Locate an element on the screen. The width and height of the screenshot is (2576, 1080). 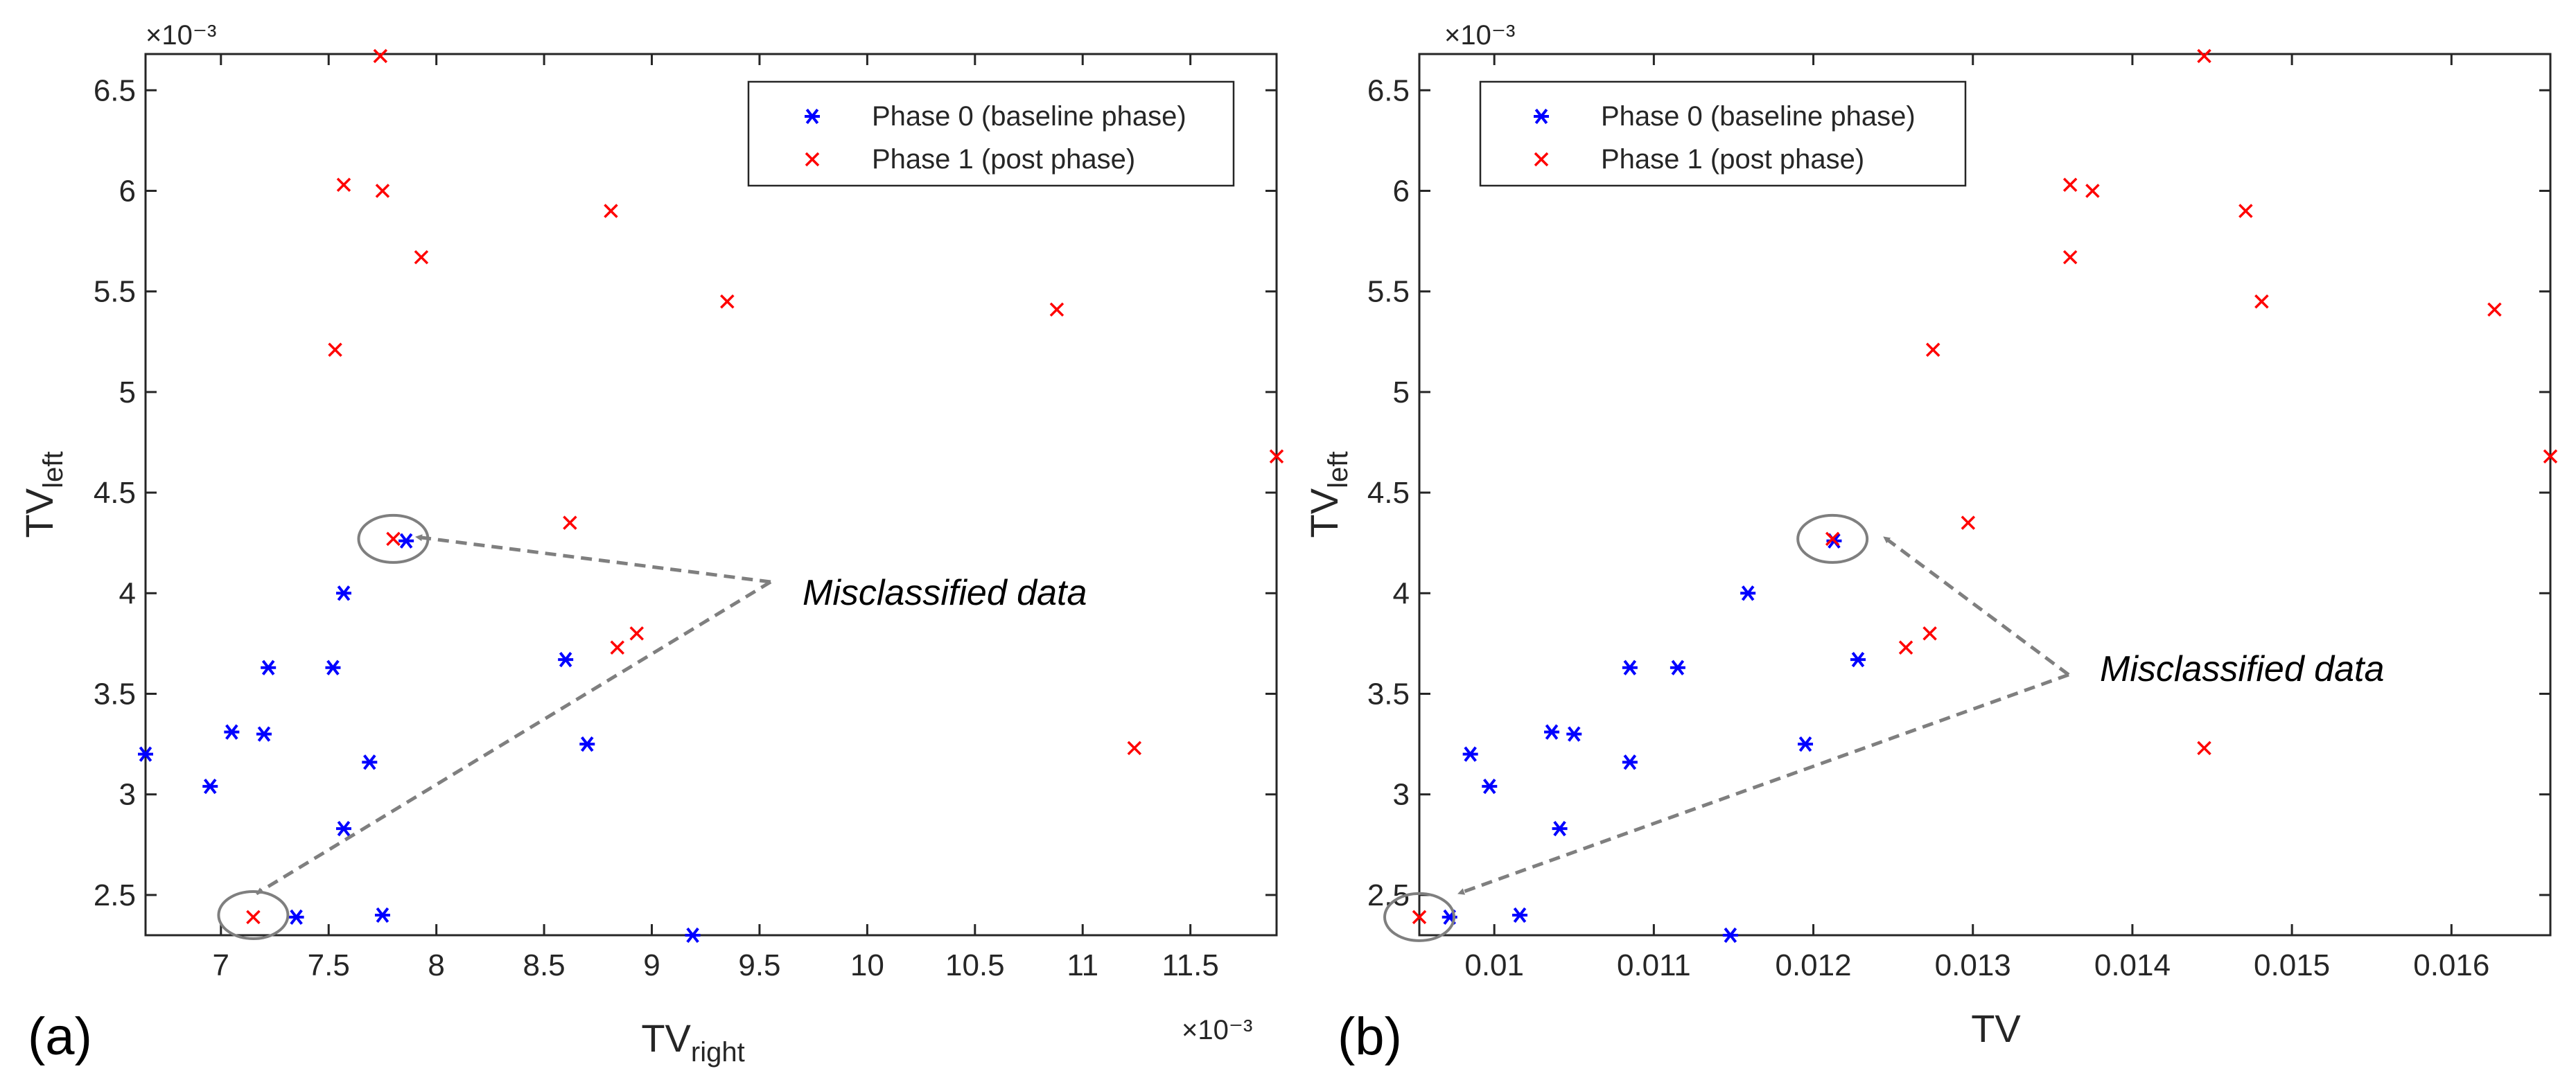
annotation-arrow-a is located at coordinates (513, 738).